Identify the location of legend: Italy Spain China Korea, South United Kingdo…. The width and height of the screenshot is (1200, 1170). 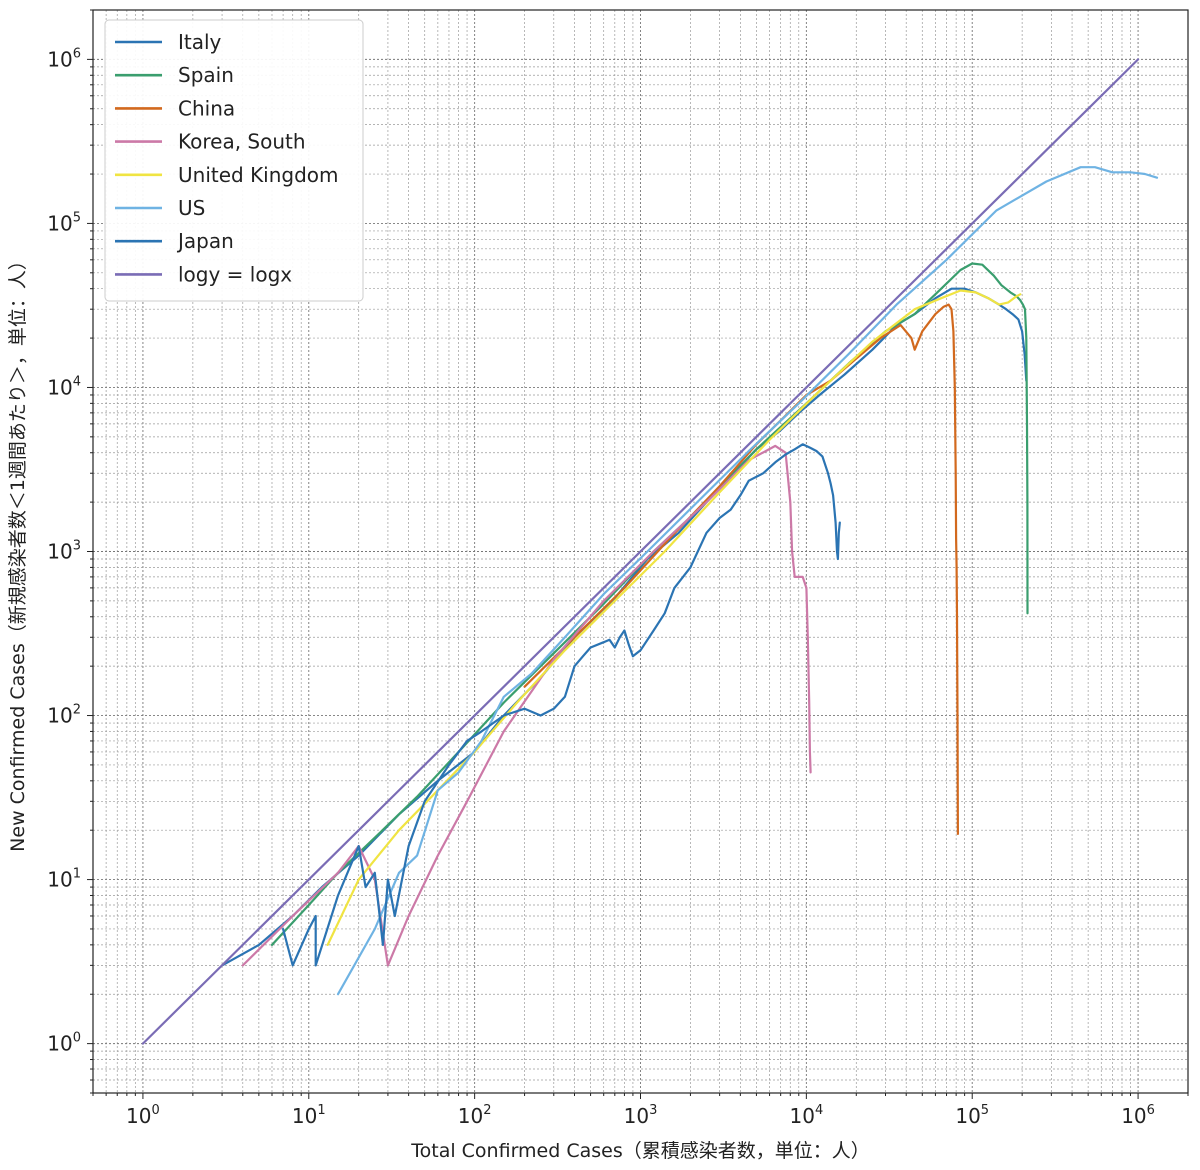
(234, 160).